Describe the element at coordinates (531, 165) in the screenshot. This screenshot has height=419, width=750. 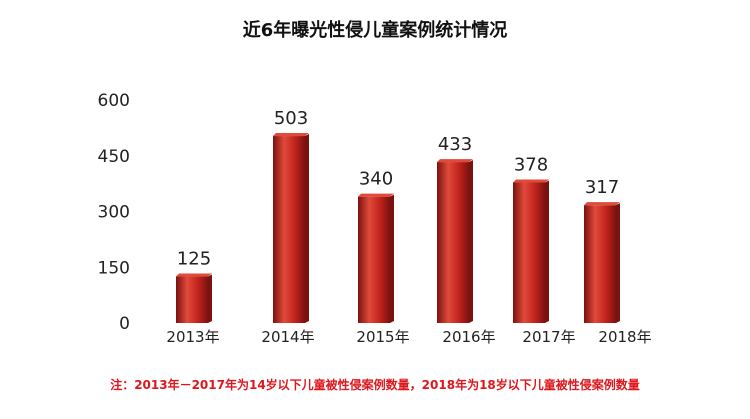
I see `bar-value-label: 378` at that location.